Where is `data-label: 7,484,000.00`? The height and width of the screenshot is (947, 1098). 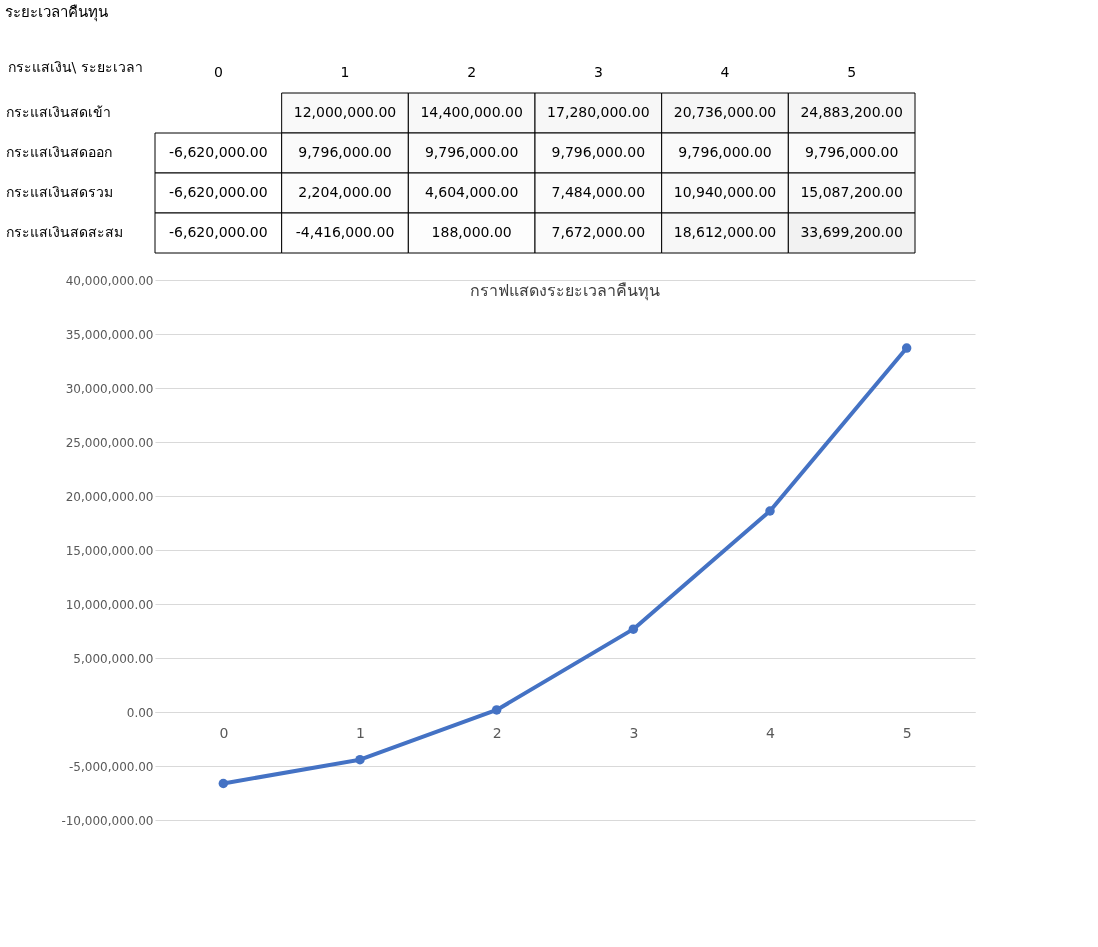 data-label: 7,484,000.00 is located at coordinates (598, 192).